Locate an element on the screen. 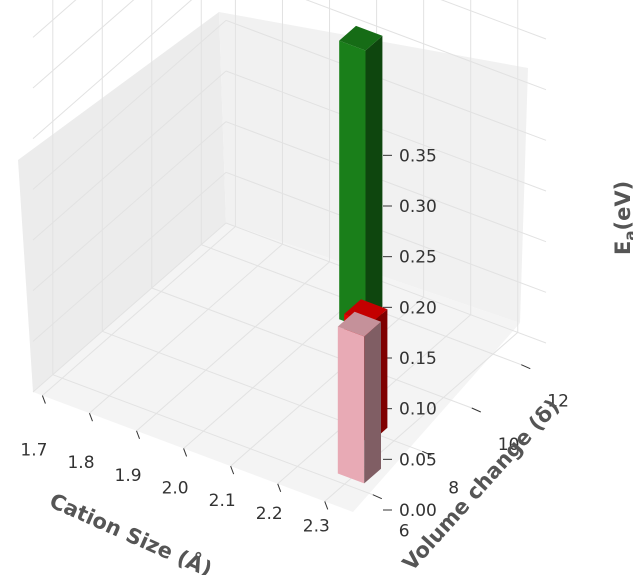 The height and width of the screenshot is (575, 633). z-label-unit: (eV) is located at coordinates (622, 206).